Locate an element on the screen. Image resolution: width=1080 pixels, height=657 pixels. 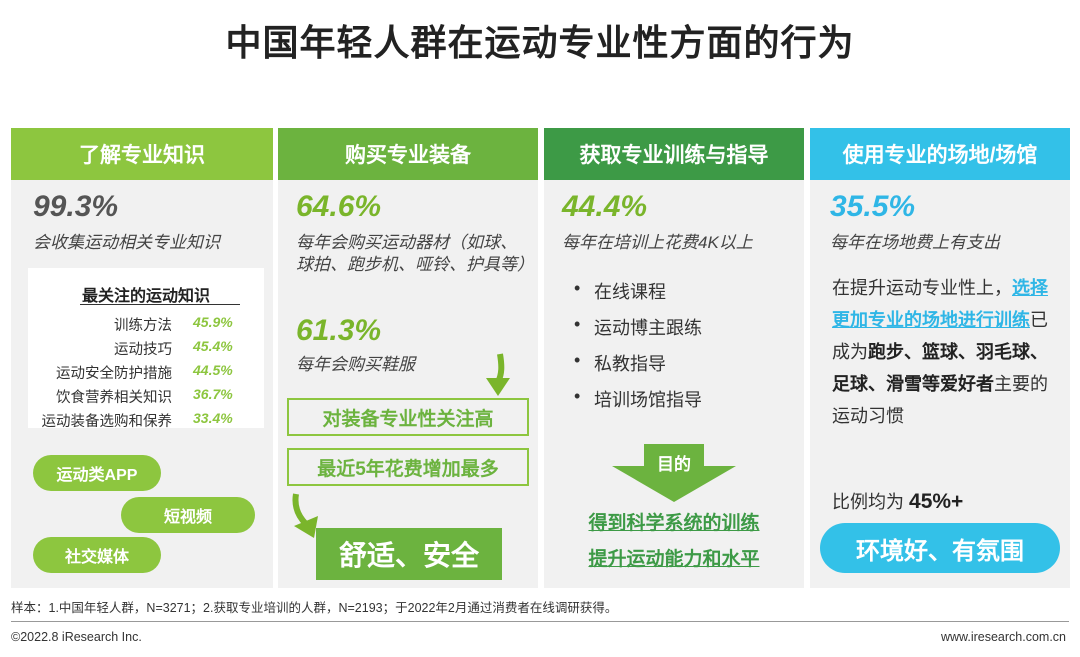
copyright: ©2022.8 iResearch Inc. is located at coordinates (76, 637).